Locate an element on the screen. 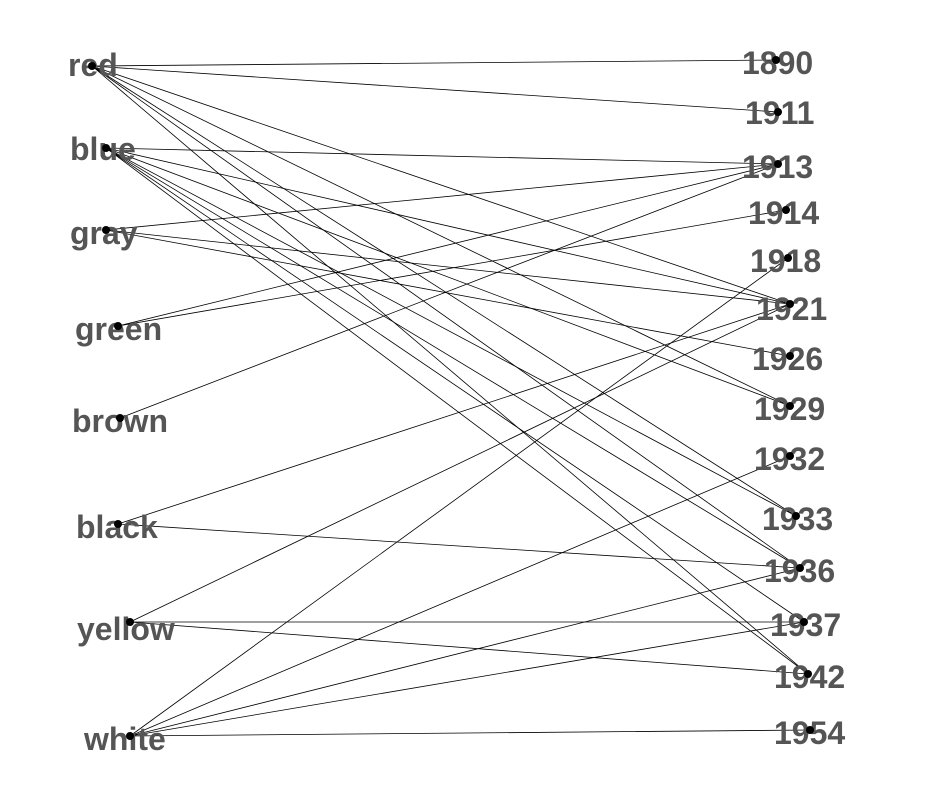  right-node-1926: 1926 is located at coordinates (787, 359).